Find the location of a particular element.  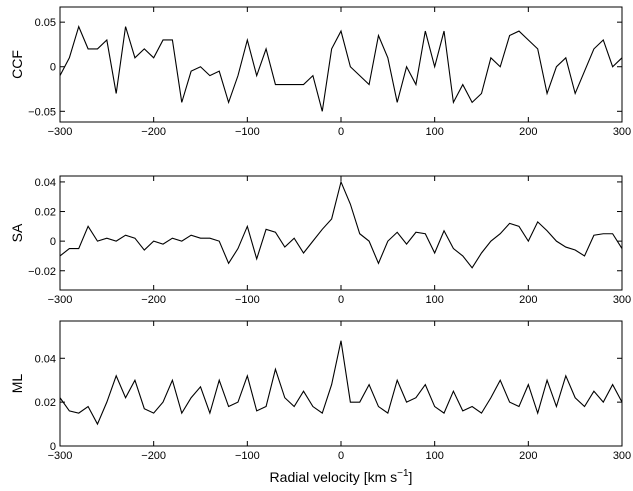

x-axis-label-sup: −1 is located at coordinates (403, 473).